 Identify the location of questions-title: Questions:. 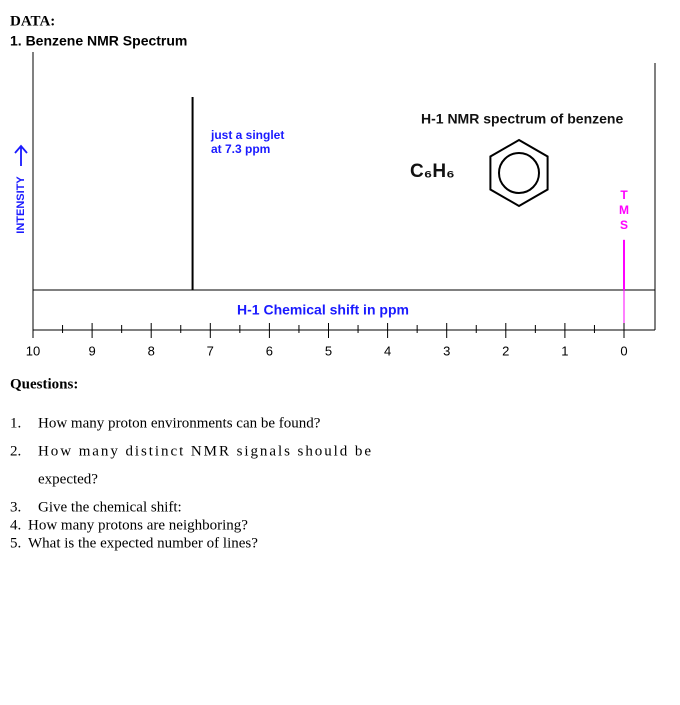
(44, 384).